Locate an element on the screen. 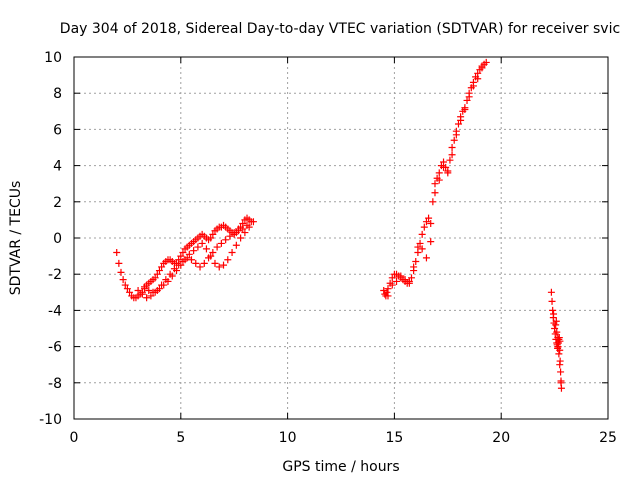 This screenshot has width=640, height=480. x-tick-label: 5 is located at coordinates (180, 438).